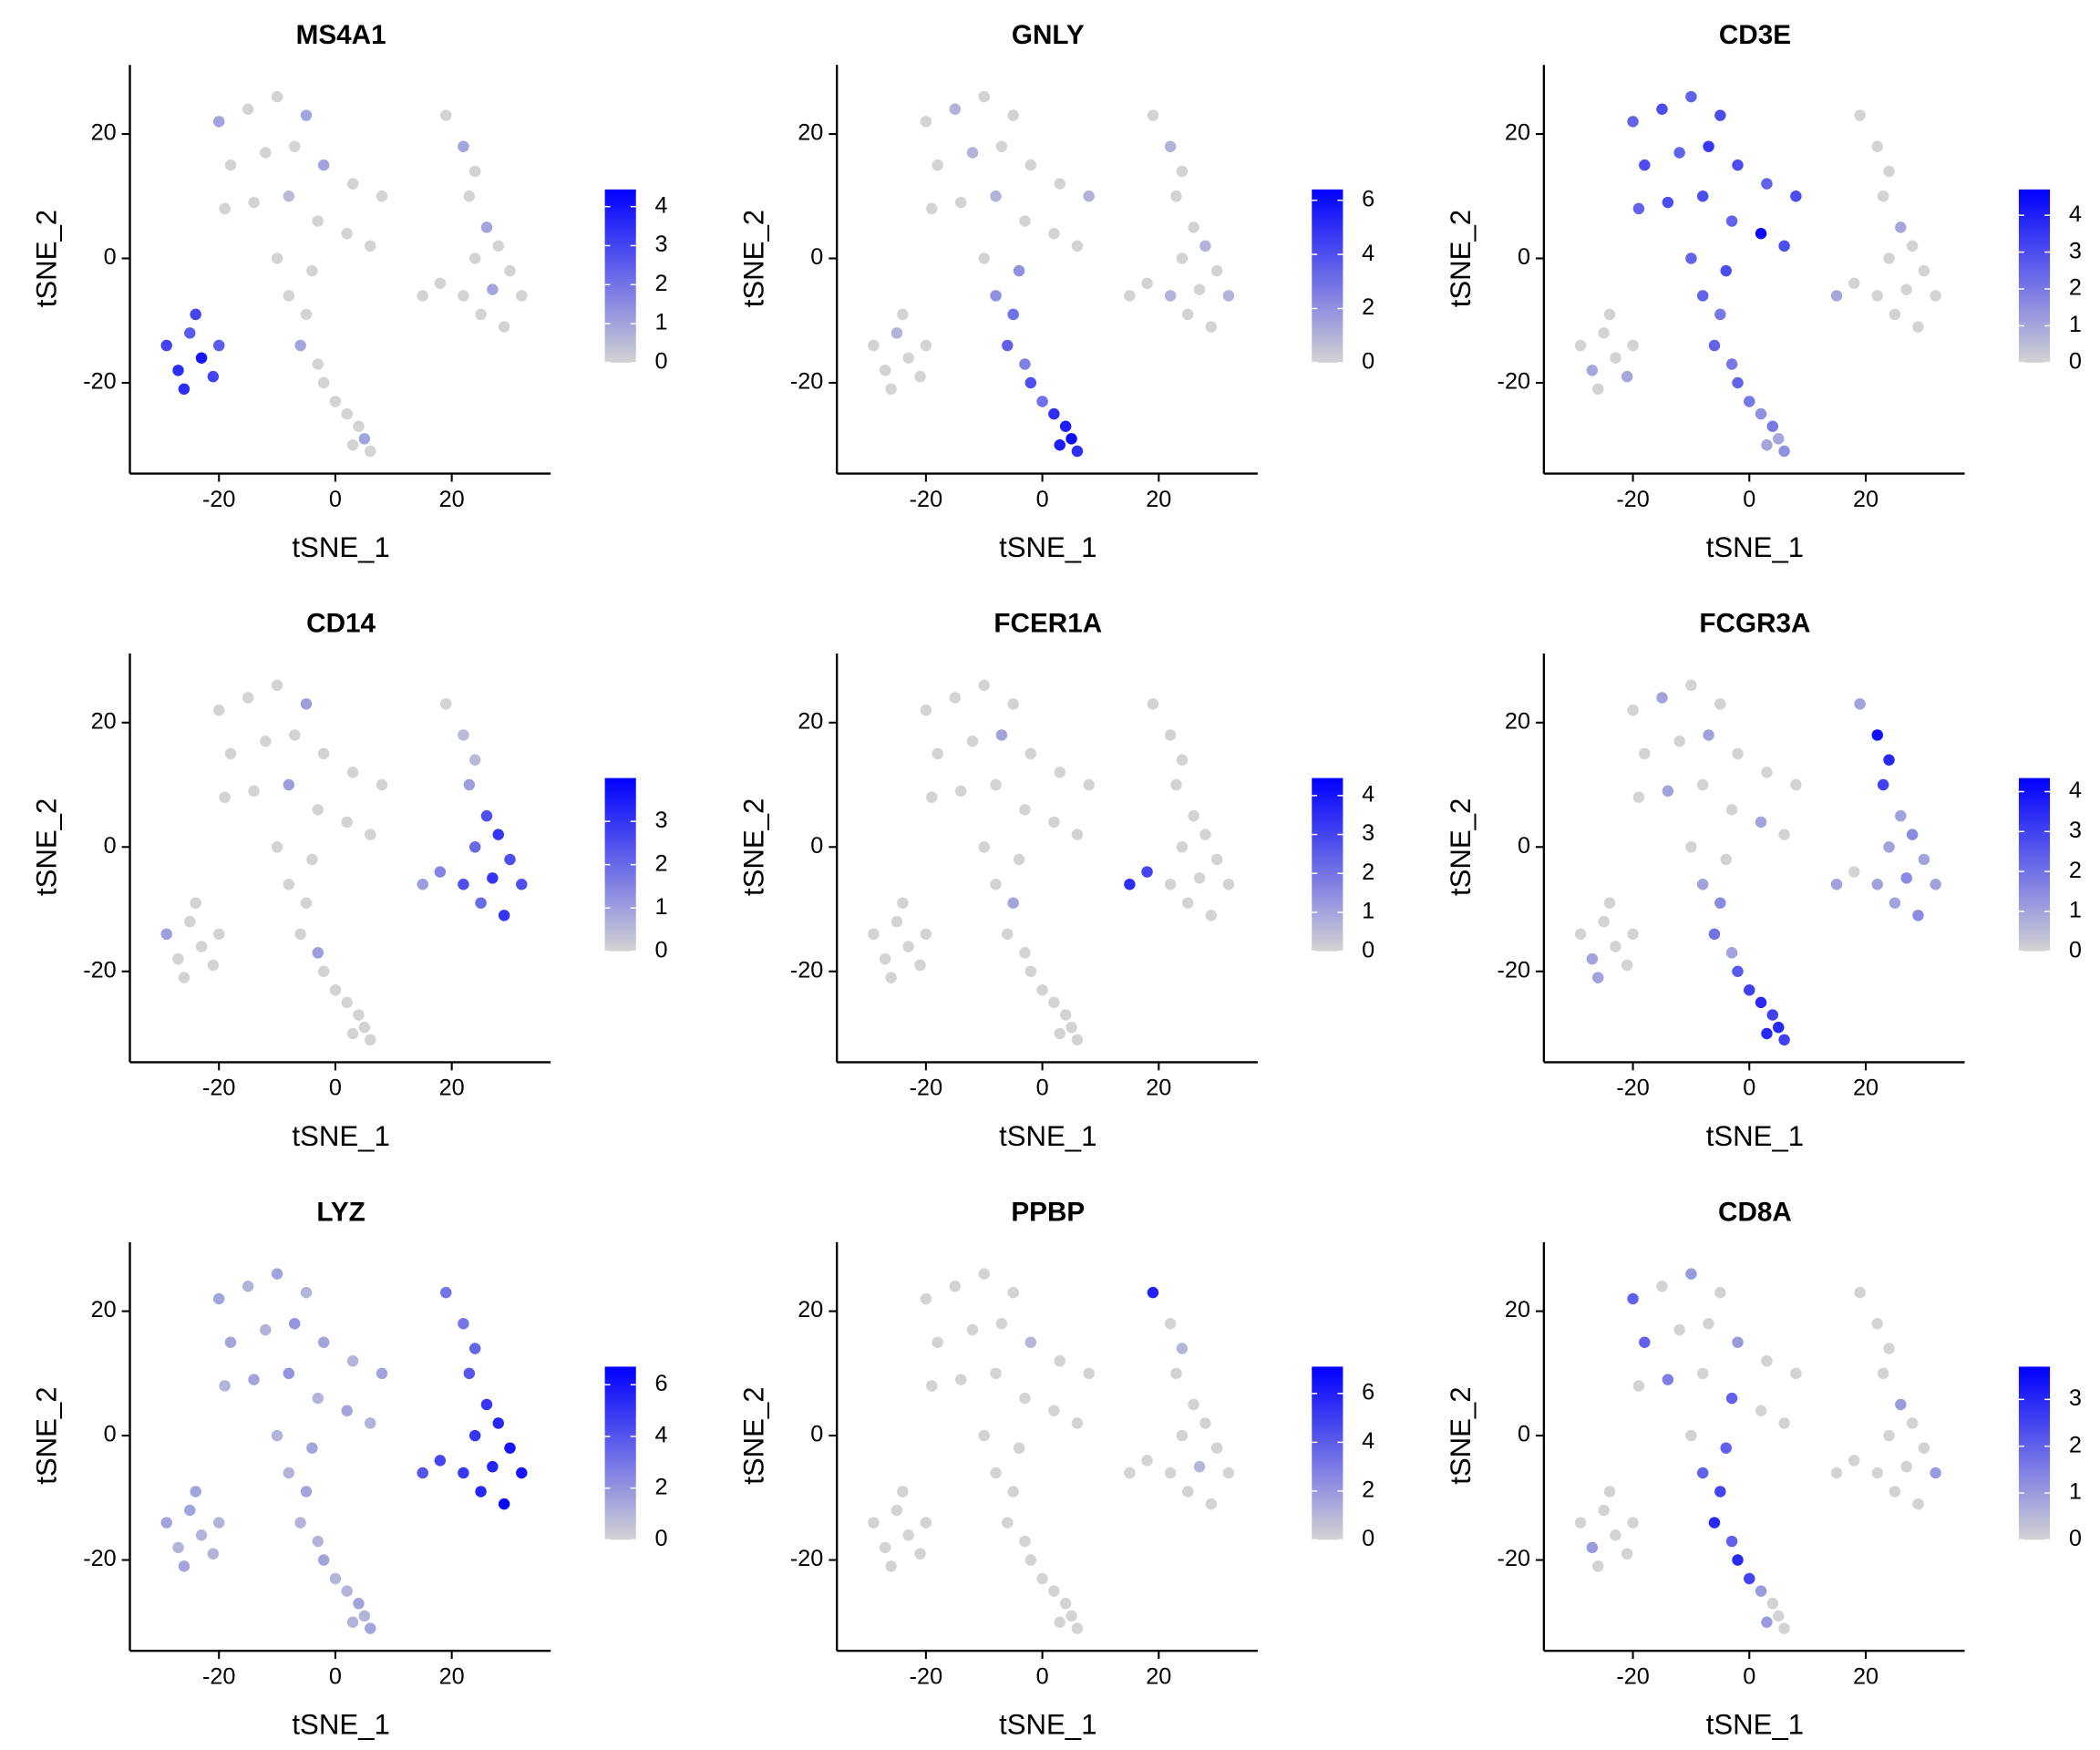 The image size is (2100, 1750). I want to click on y-tick-label: 20, so click(104, 133).